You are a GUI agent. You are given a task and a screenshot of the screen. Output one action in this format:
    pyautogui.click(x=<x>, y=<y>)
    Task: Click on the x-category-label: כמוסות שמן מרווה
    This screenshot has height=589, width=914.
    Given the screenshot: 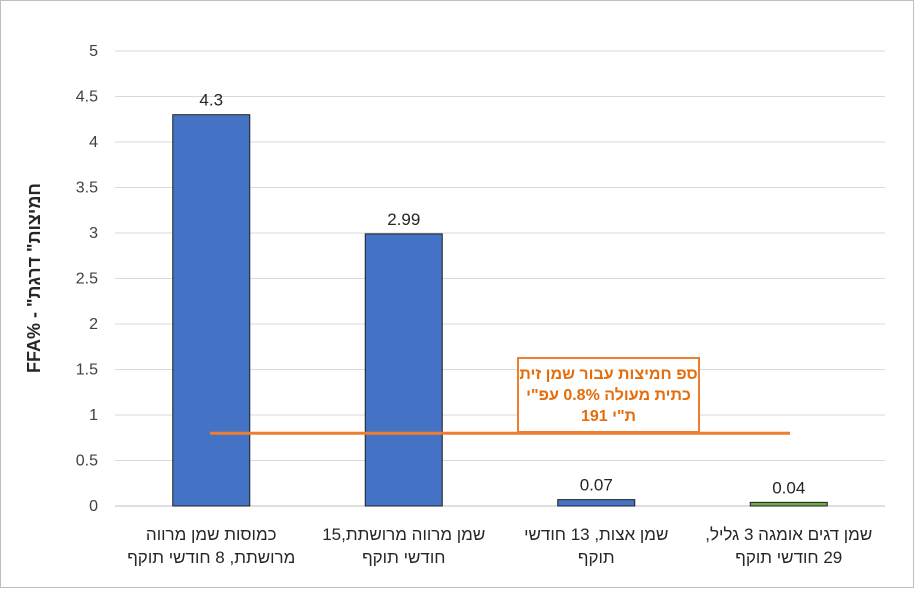 What is the action you would take?
    pyautogui.click(x=211, y=534)
    